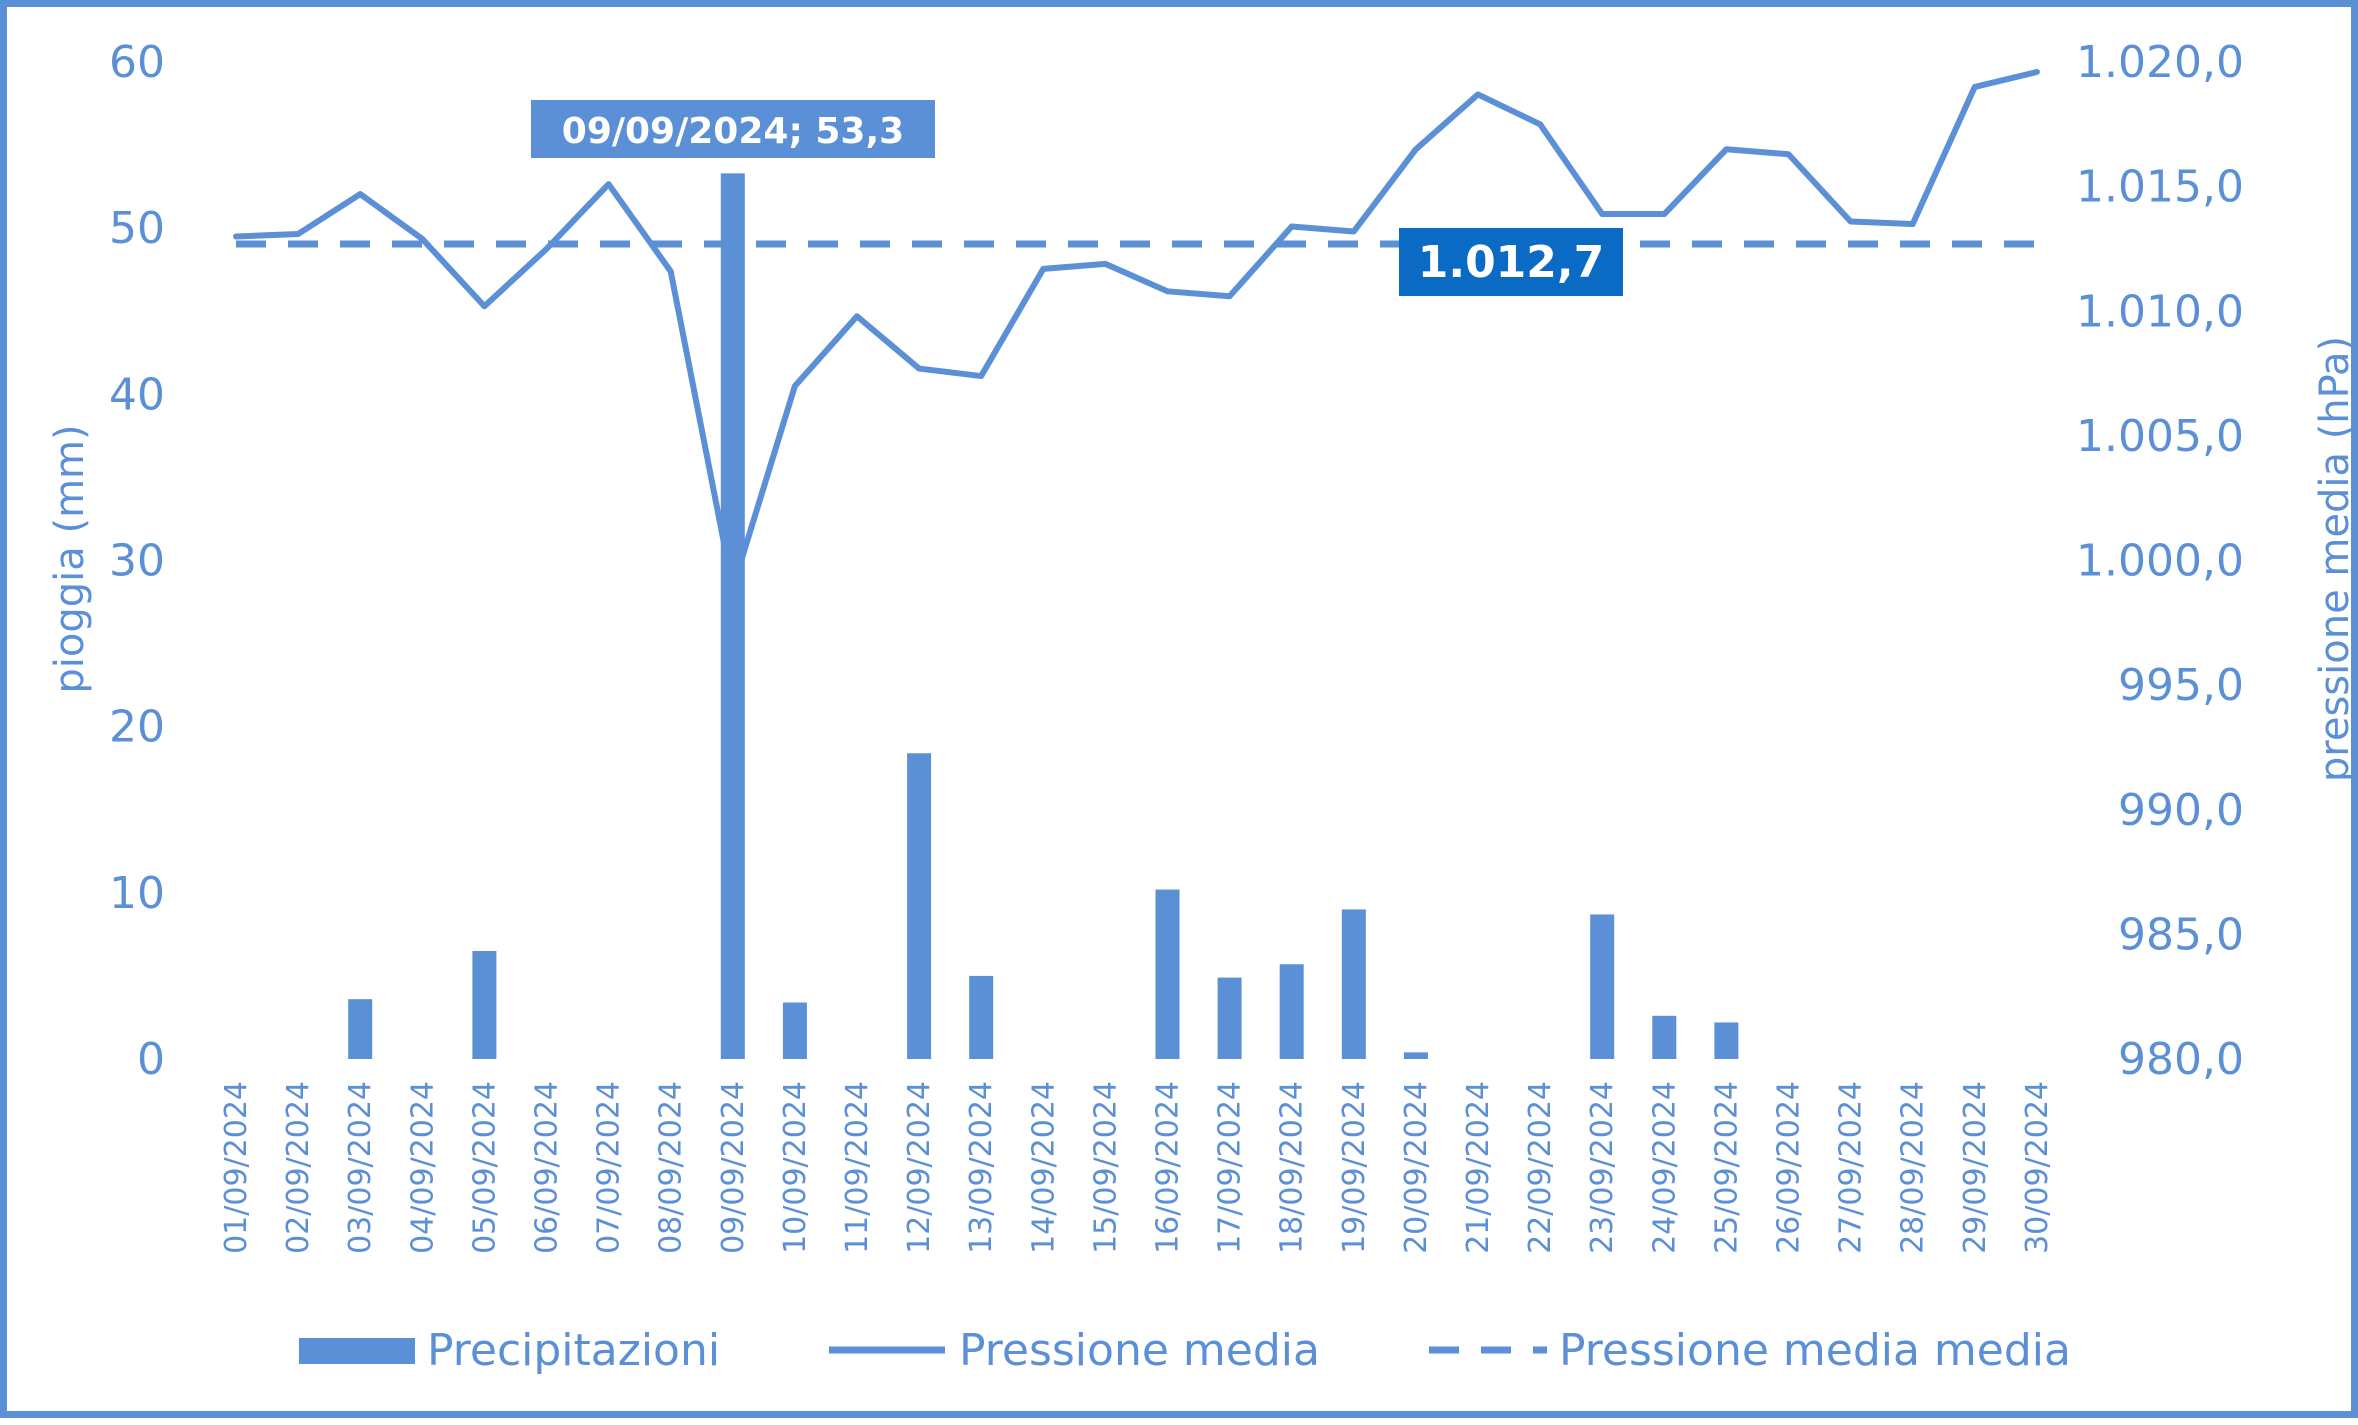 Image resolution: width=2358 pixels, height=1425 pixels. Describe the element at coordinates (2181, 1059) in the screenshot. I see `right-tick-label: 980,0` at that location.